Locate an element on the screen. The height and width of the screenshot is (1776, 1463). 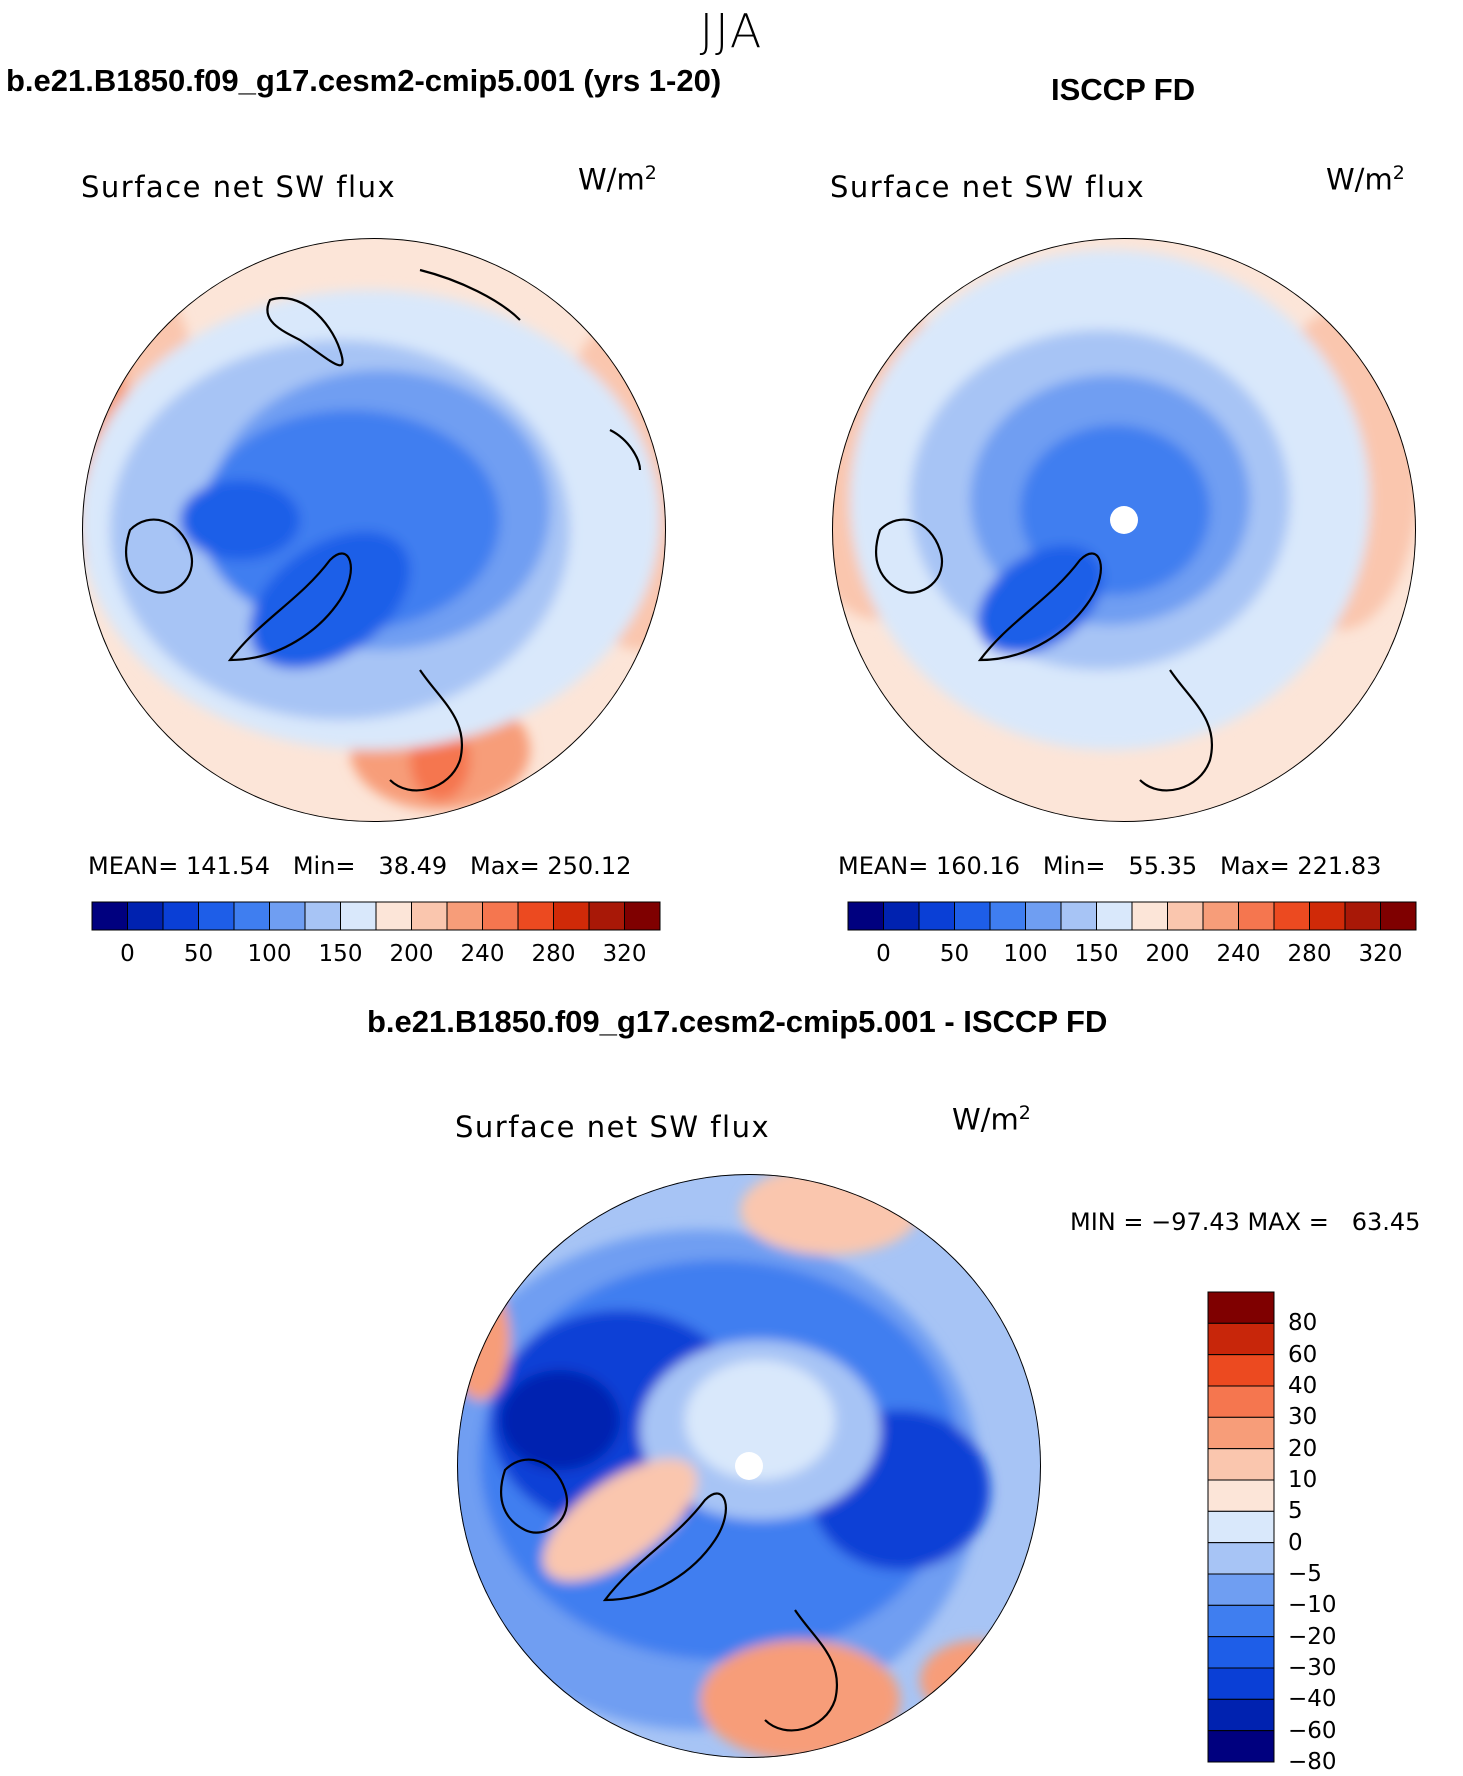
colorbar-tick-label: −10 is located at coordinates (1312, 1605).